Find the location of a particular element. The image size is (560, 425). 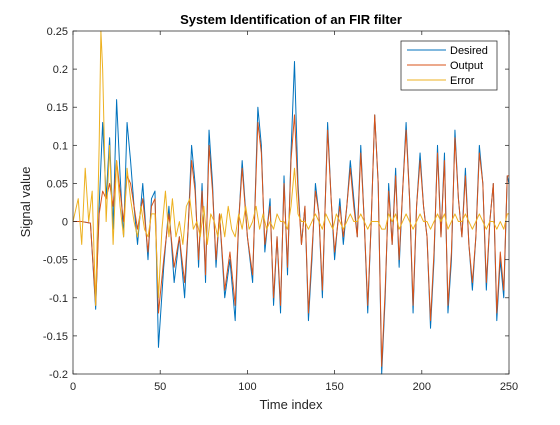

legend-label-desired: Desired is located at coordinates (469, 51).